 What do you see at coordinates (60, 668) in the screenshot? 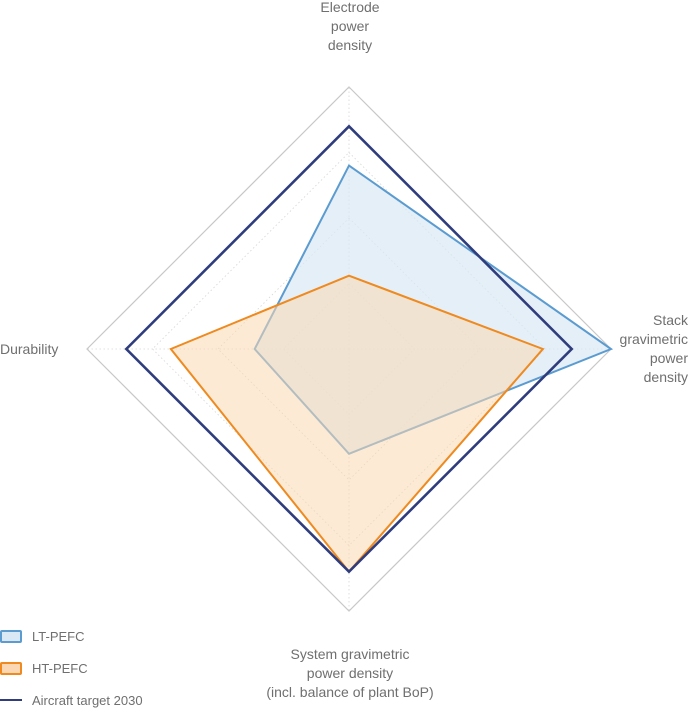
I see `legend-label-ht-pefc: HT-PEFC` at bounding box center [60, 668].